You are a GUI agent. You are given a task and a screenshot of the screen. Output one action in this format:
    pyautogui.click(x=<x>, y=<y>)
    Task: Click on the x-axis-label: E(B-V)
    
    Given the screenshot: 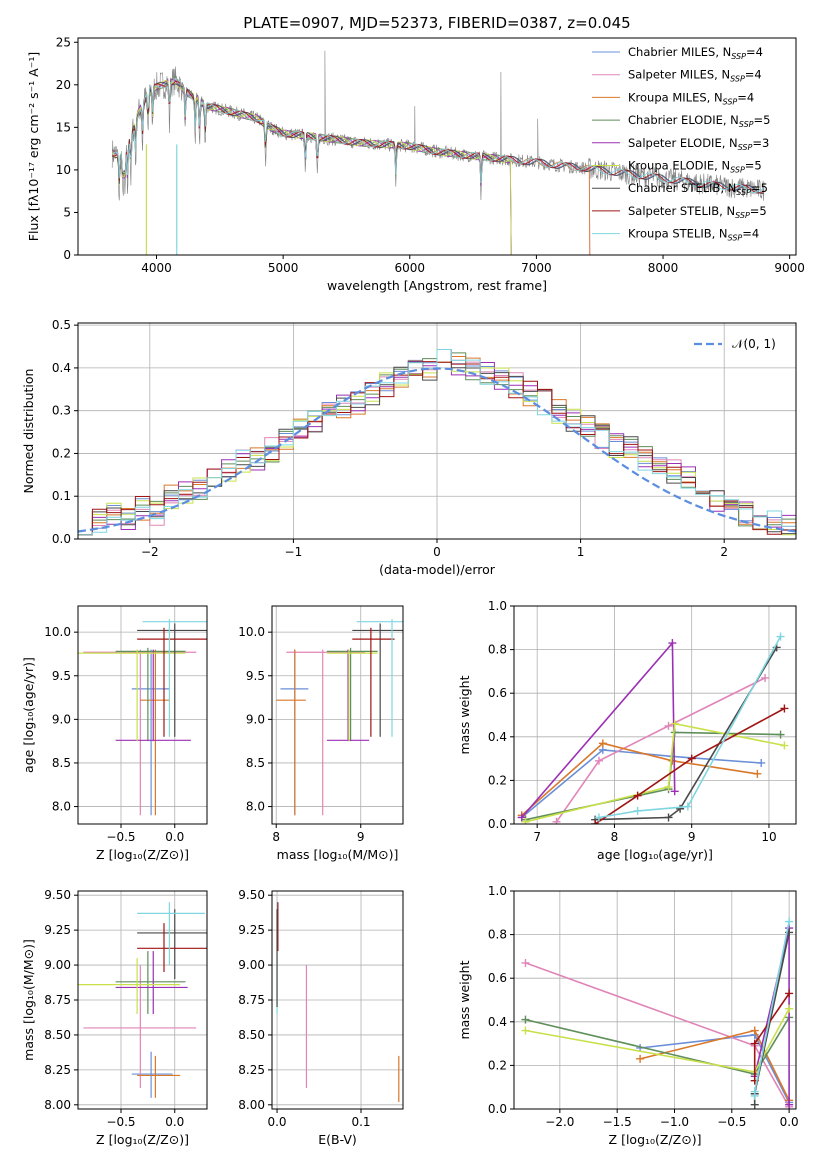 What is the action you would take?
    pyautogui.click(x=337, y=1139)
    